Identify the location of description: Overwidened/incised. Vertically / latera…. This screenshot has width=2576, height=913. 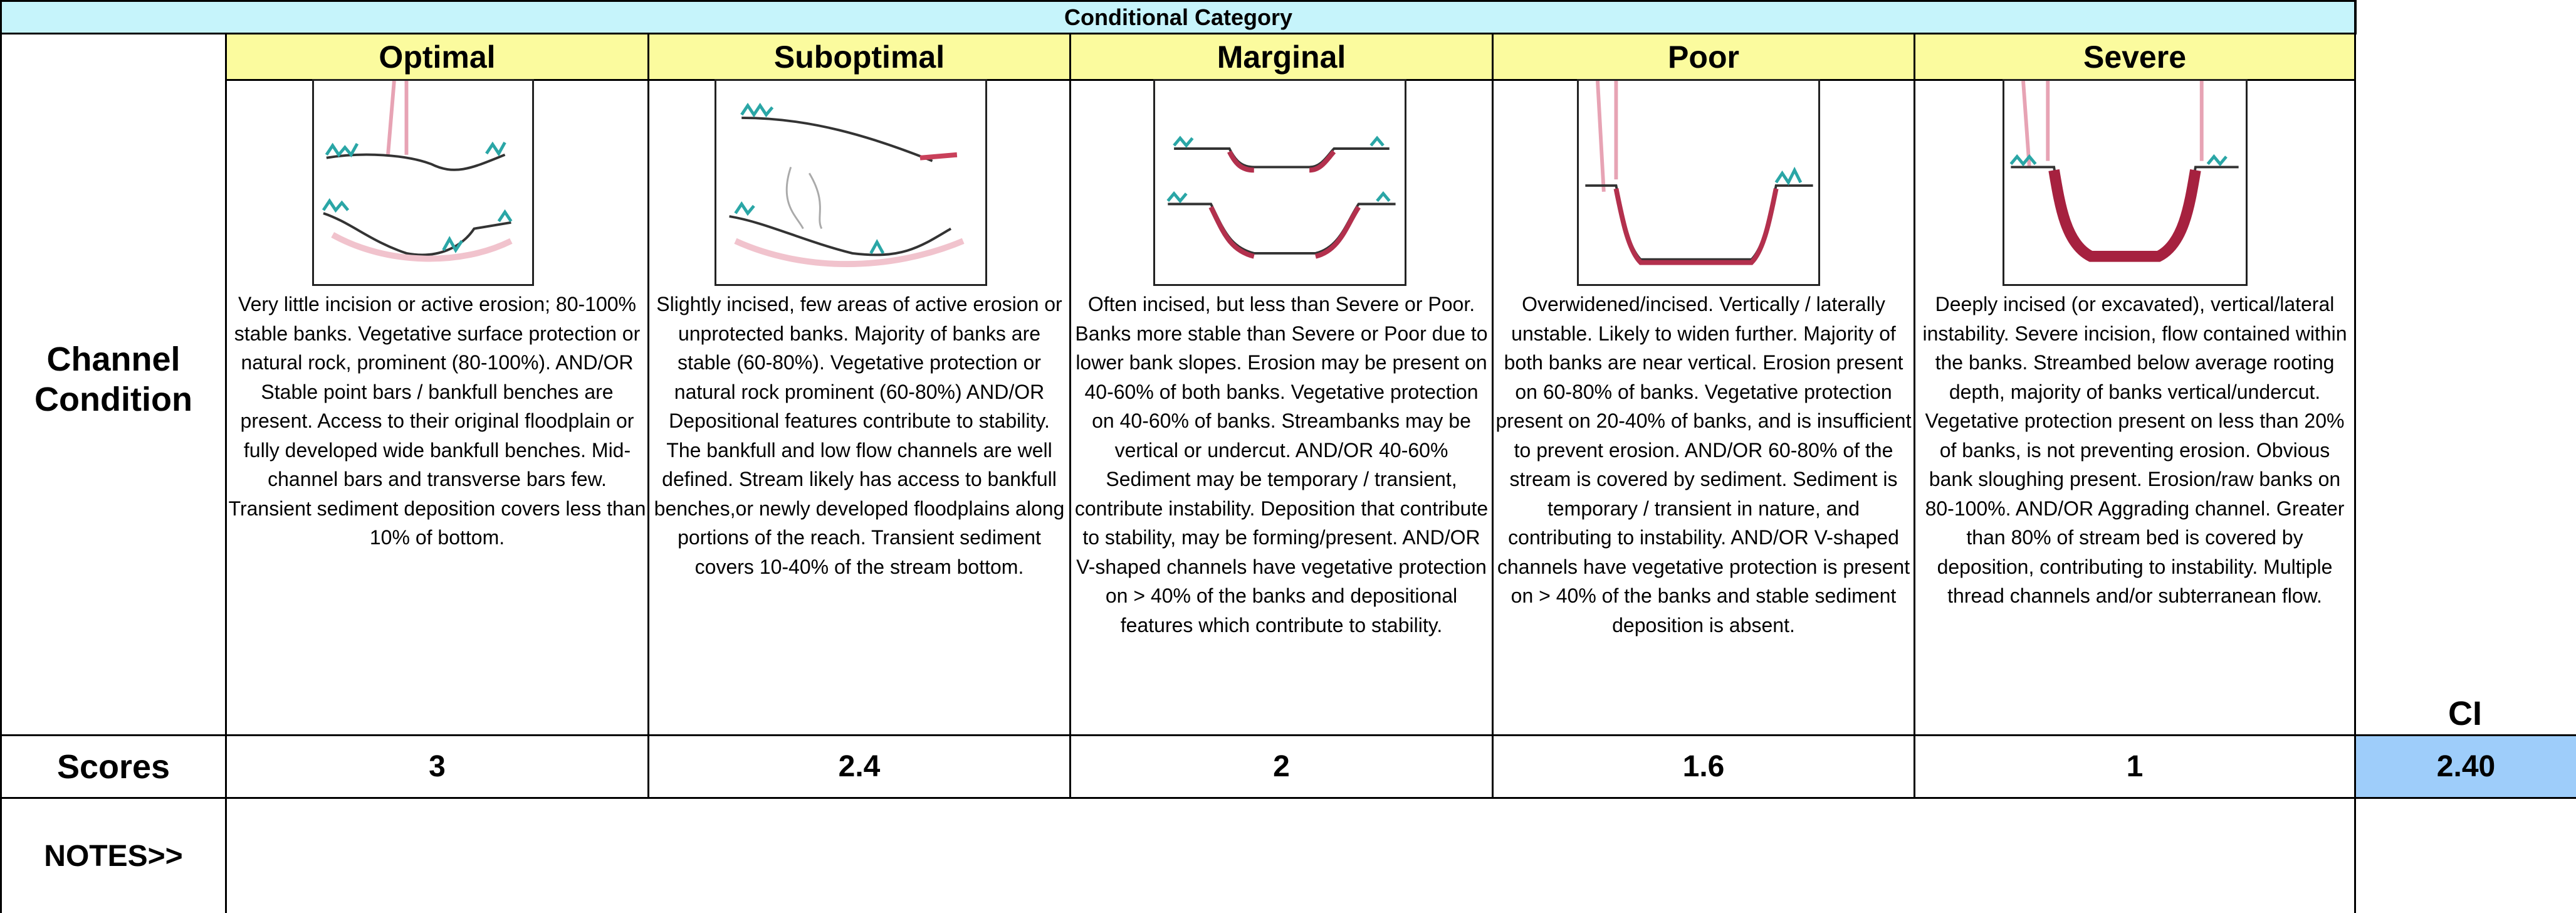
(1703, 464).